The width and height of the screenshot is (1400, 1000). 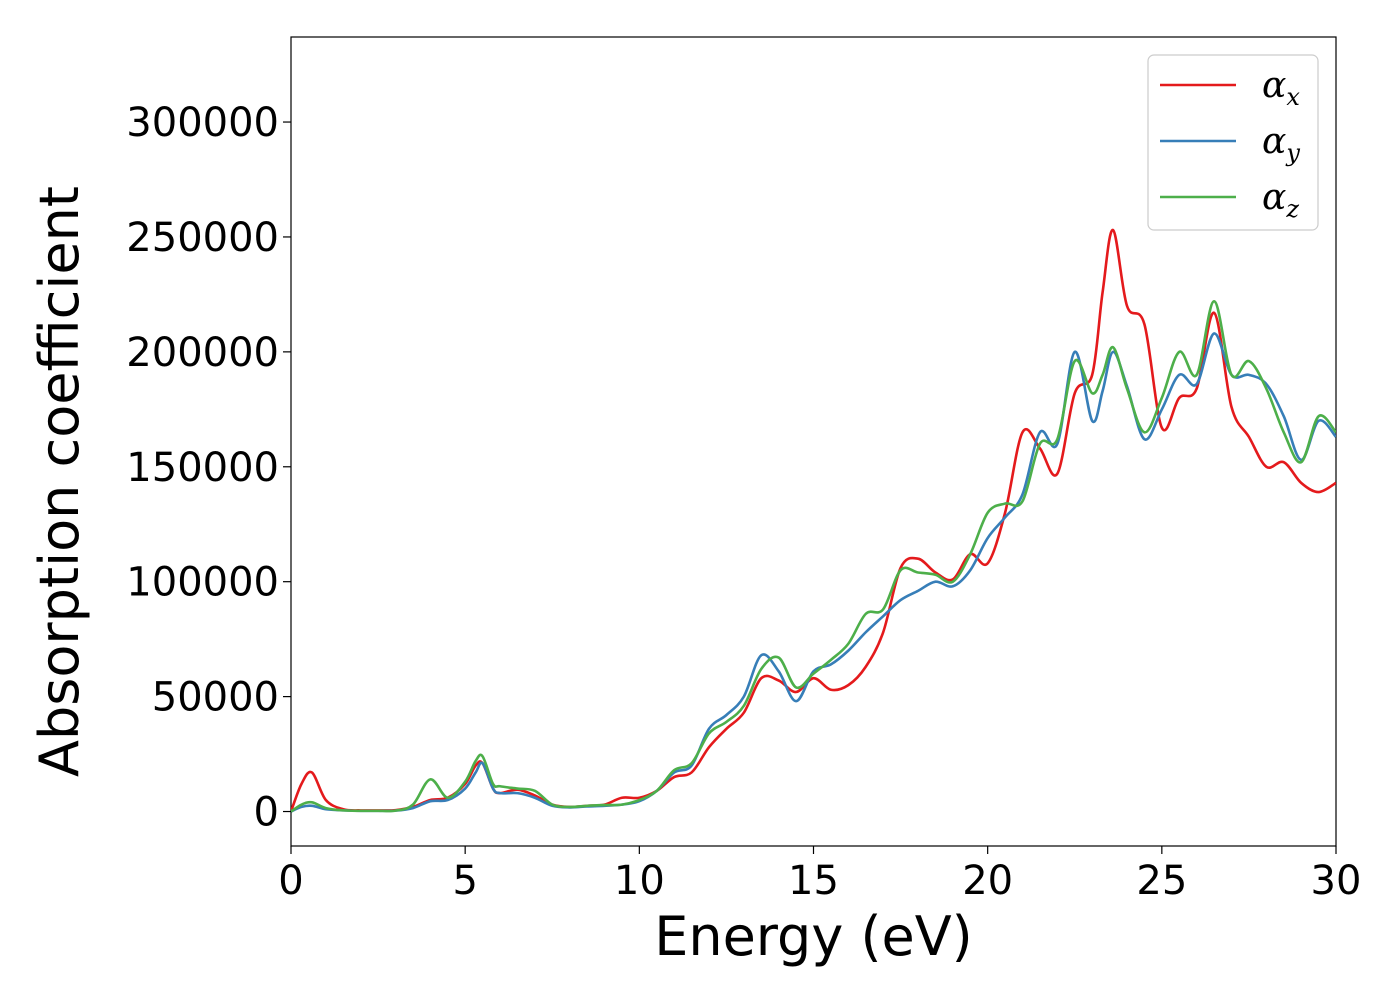 What do you see at coordinates (202, 583) in the screenshot?
I see `y-tick-label: 100000` at bounding box center [202, 583].